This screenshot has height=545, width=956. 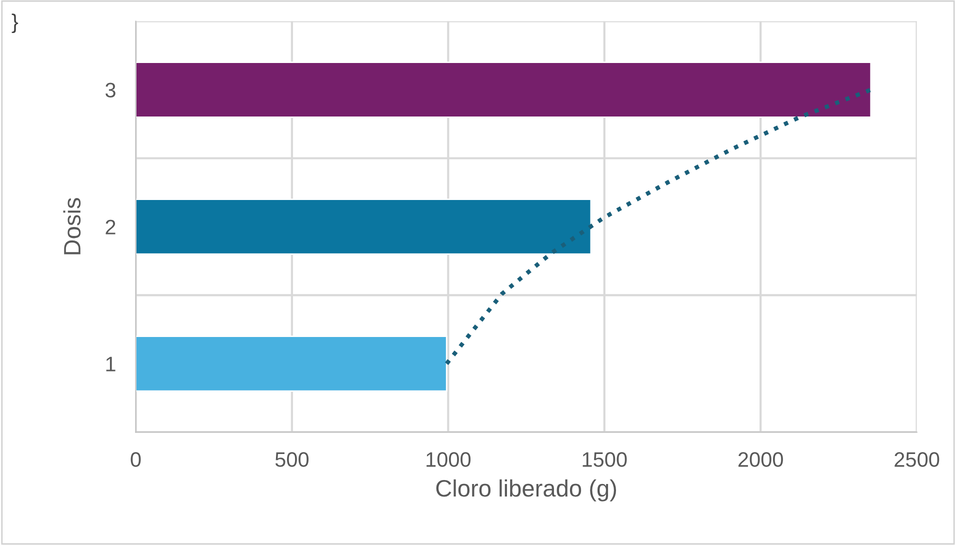 I want to click on x-tick-label: 2500, so click(x=917, y=459).